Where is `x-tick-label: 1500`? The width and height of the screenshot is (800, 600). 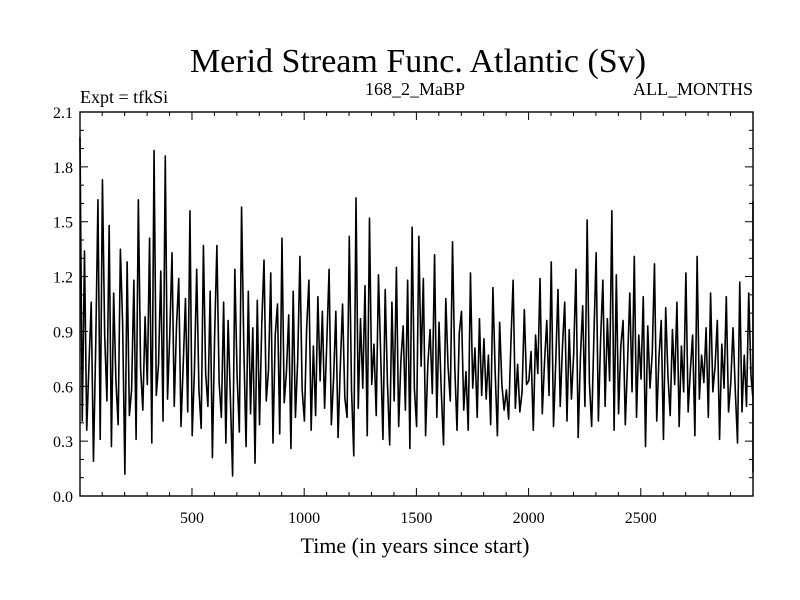 x-tick-label: 1500 is located at coordinates (416, 518).